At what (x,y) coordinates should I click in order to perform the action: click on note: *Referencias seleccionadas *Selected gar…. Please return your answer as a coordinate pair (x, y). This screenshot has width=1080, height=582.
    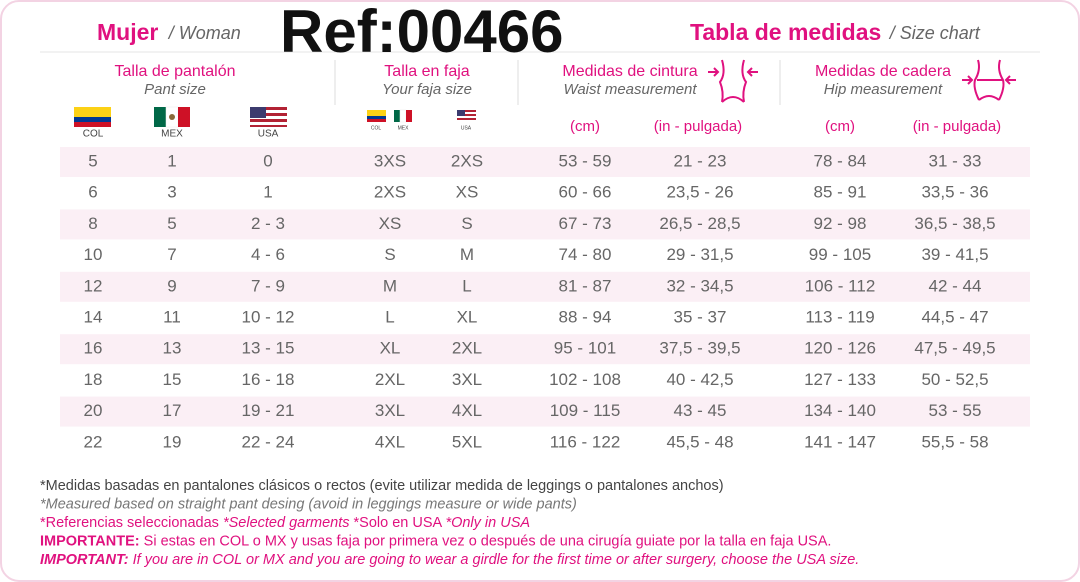
    Looking at the image, I should click on (285, 523).